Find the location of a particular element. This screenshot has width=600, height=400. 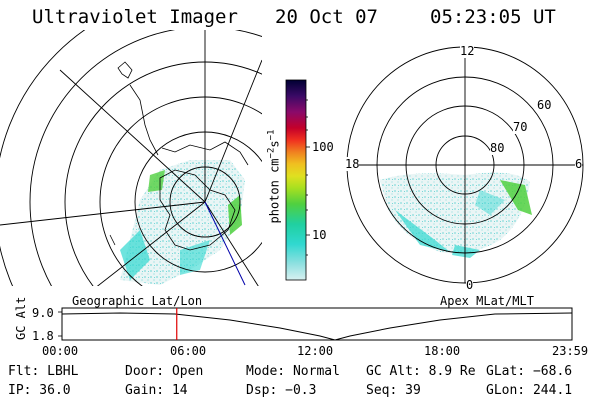

colorbar-unit-sup2: −1 is located at coordinates (271, 135).